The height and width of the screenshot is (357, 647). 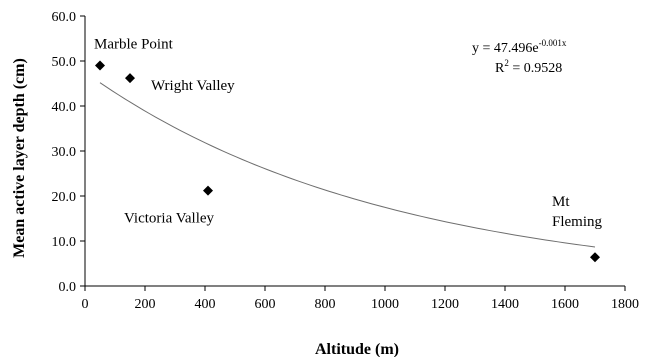 I want to click on y-tick-label: 40.0, so click(x=64, y=107).